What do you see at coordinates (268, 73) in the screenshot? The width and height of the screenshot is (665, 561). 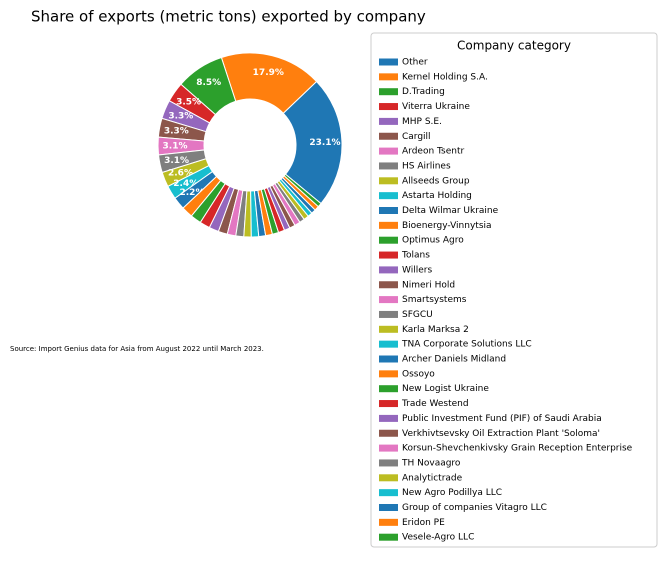 I see `value-label: 17.9%` at bounding box center [268, 73].